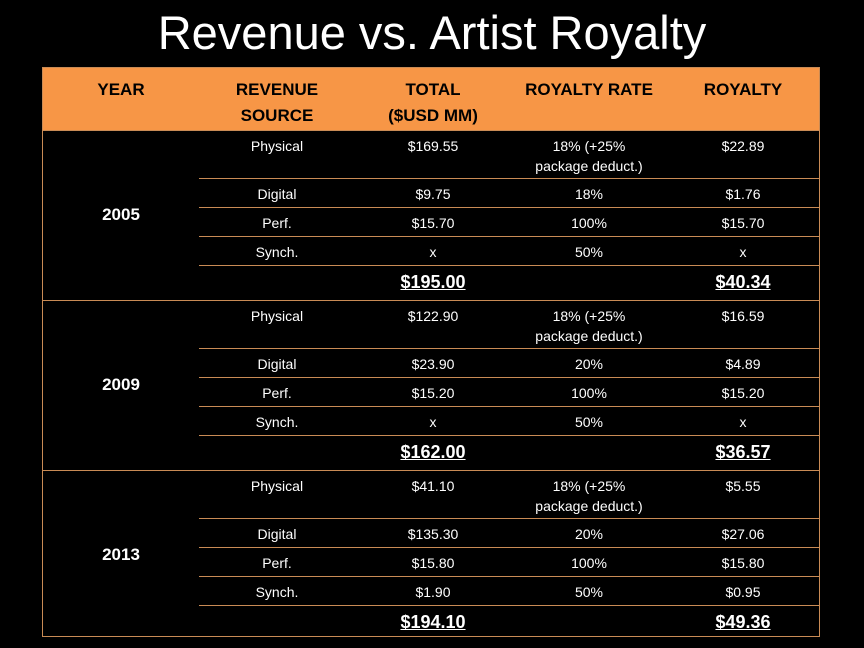 This screenshot has width=864, height=648. What do you see at coordinates (509, 622) in the screenshot?
I see `totals-row: $194.10 $49.36` at bounding box center [509, 622].